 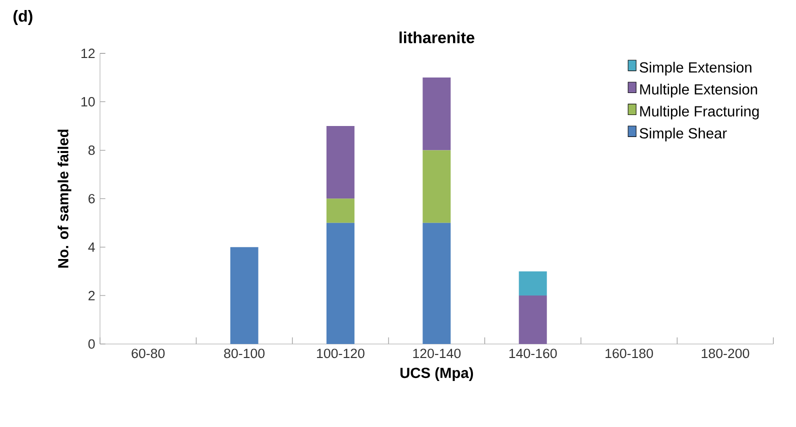 I want to click on y-tick-label: 2, so click(x=91, y=295).